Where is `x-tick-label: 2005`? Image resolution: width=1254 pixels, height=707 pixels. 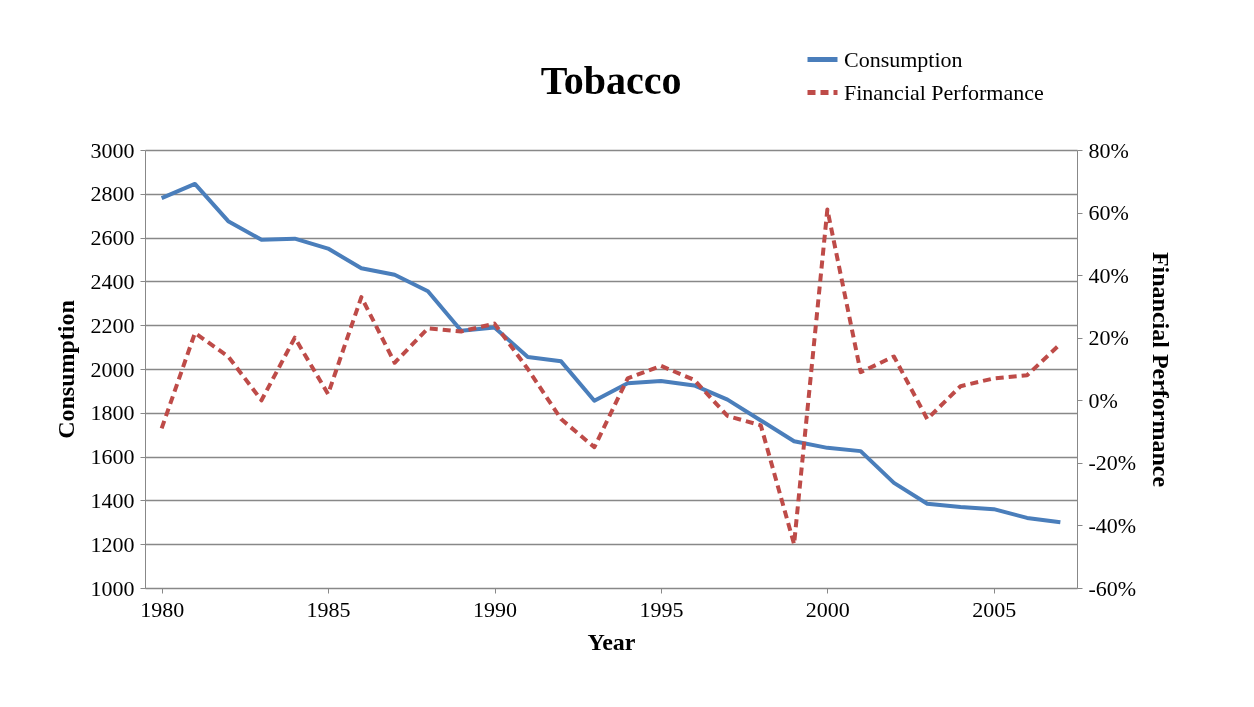 x-tick-label: 2005 is located at coordinates (994, 609).